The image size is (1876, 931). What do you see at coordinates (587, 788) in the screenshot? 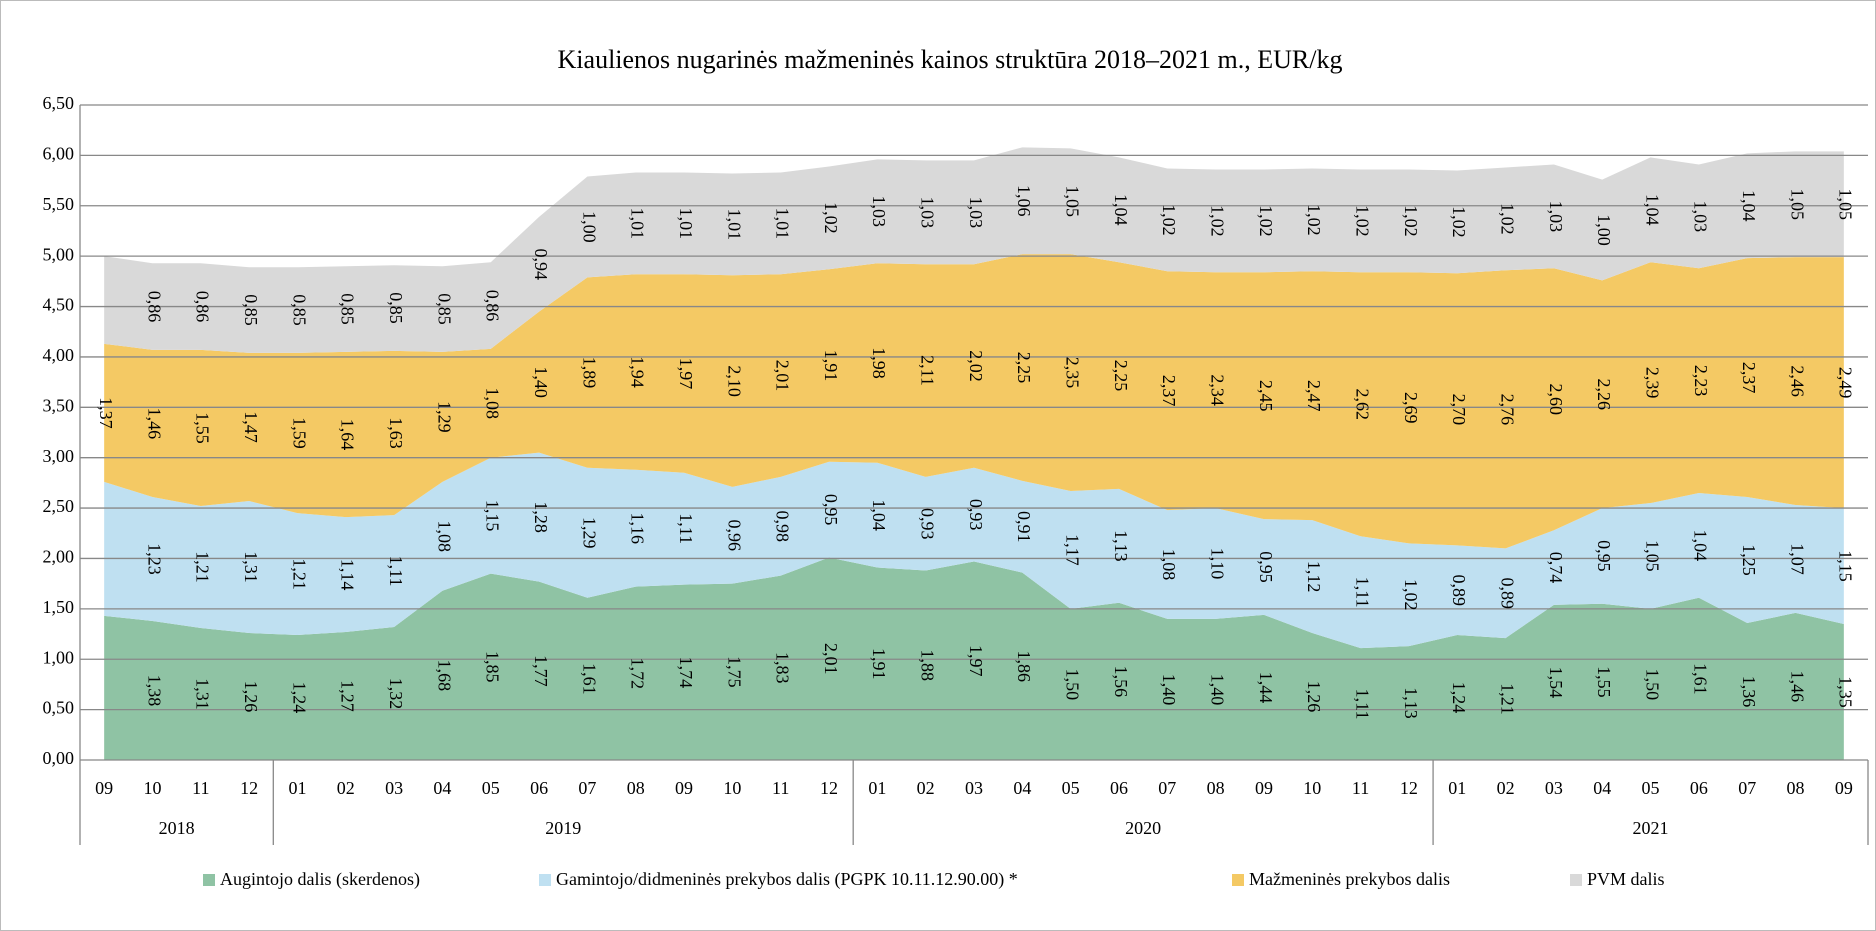
I see `x-tick-label: 07` at bounding box center [587, 788].